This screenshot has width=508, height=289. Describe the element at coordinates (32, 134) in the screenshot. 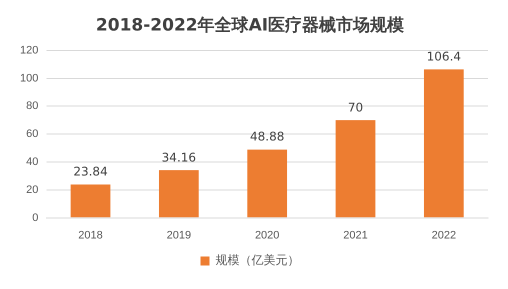

I see `y-tick-label: 60` at that location.